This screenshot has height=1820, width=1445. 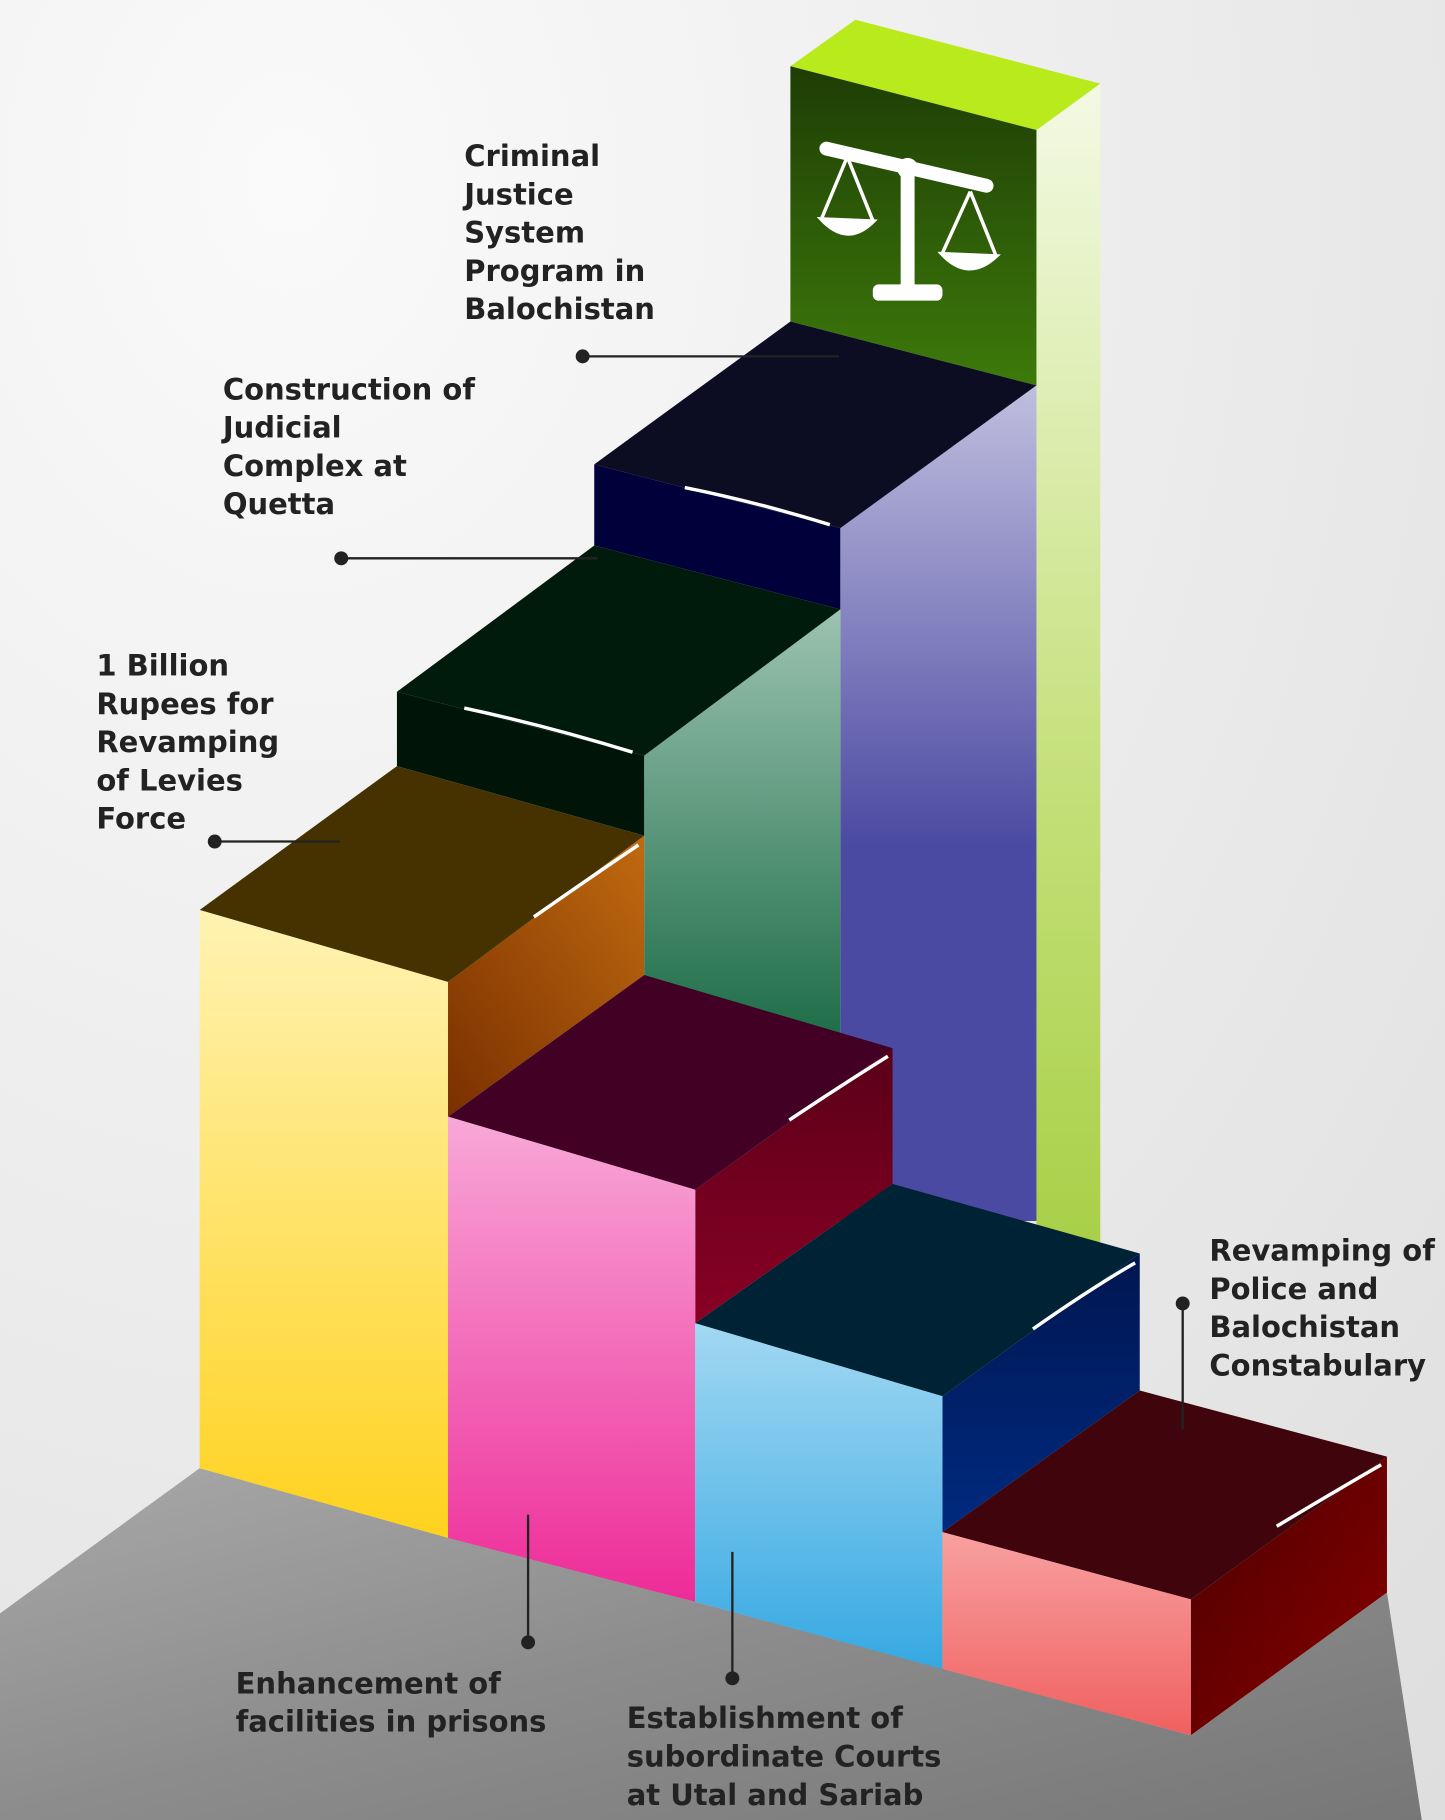 What do you see at coordinates (670, 1288) in the screenshot?
I see `pink-block` at bounding box center [670, 1288].